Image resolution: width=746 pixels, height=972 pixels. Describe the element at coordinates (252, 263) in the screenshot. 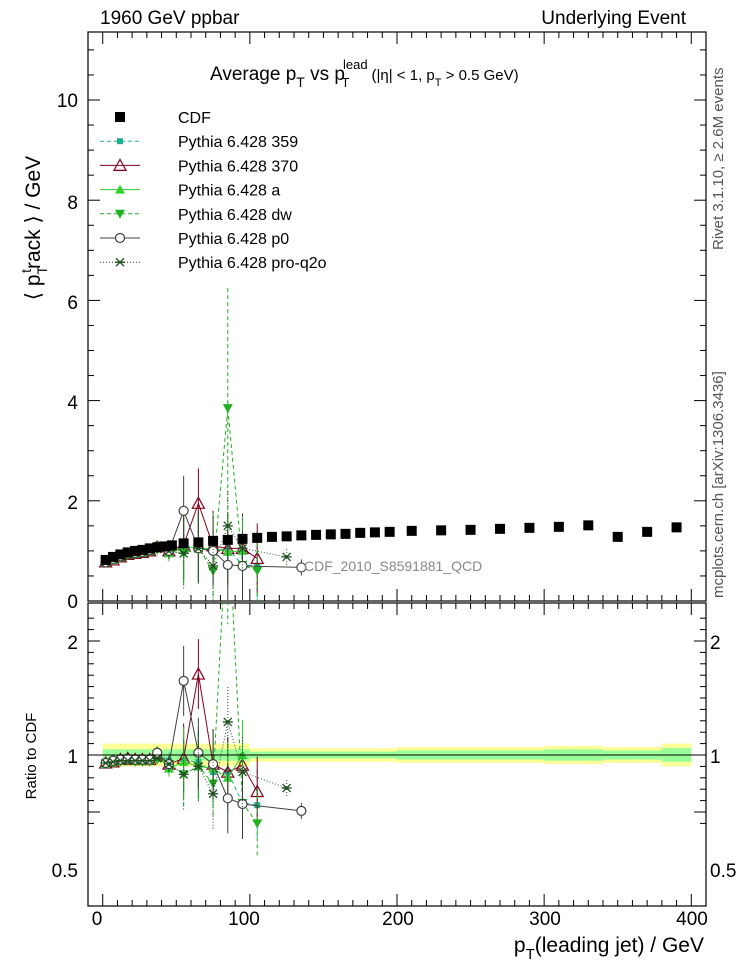

I see `legend-label: Pythia 6.428 pro-q2o` at that location.